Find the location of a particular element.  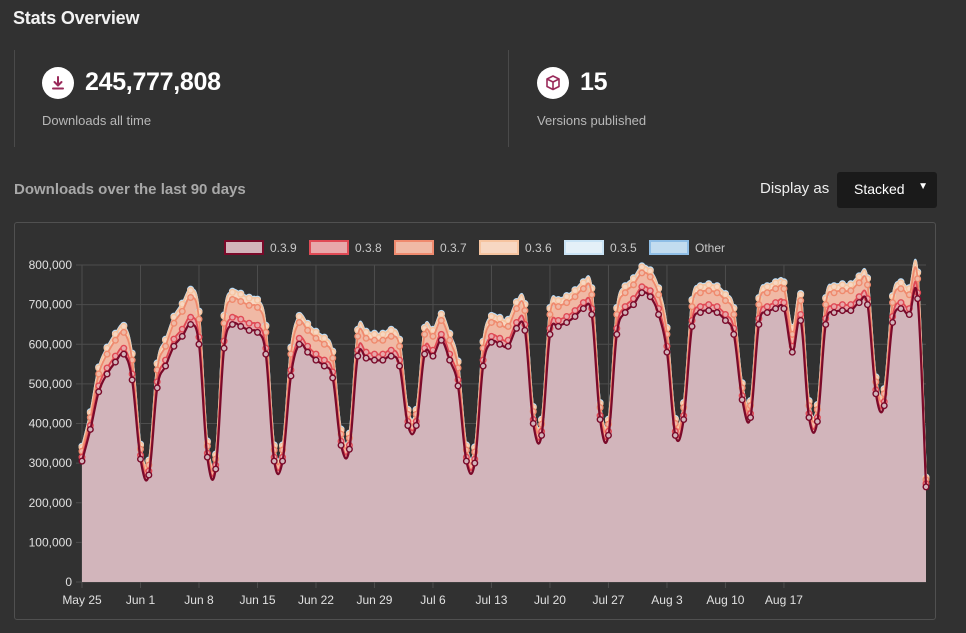

box-icon is located at coordinates (553, 83).